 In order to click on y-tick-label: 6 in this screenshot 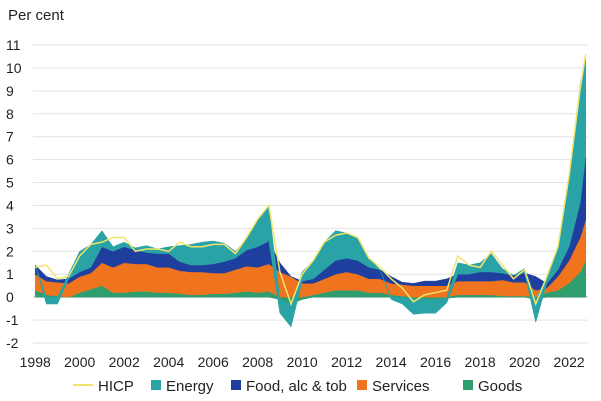, I will do `click(10, 160)`.